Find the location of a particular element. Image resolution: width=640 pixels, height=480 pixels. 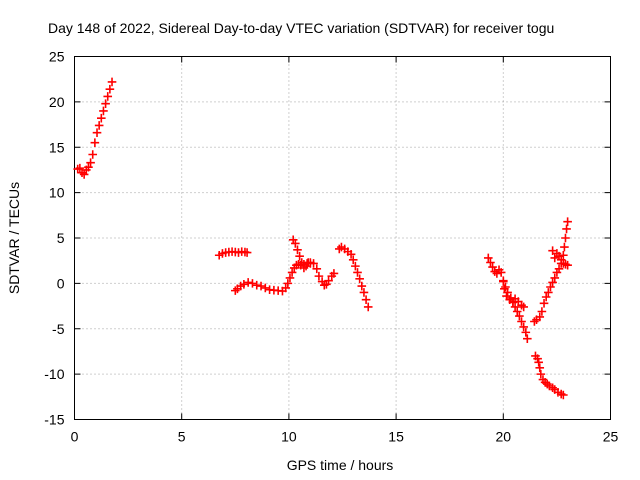

x-tick-label: 20 is located at coordinates (504, 437).